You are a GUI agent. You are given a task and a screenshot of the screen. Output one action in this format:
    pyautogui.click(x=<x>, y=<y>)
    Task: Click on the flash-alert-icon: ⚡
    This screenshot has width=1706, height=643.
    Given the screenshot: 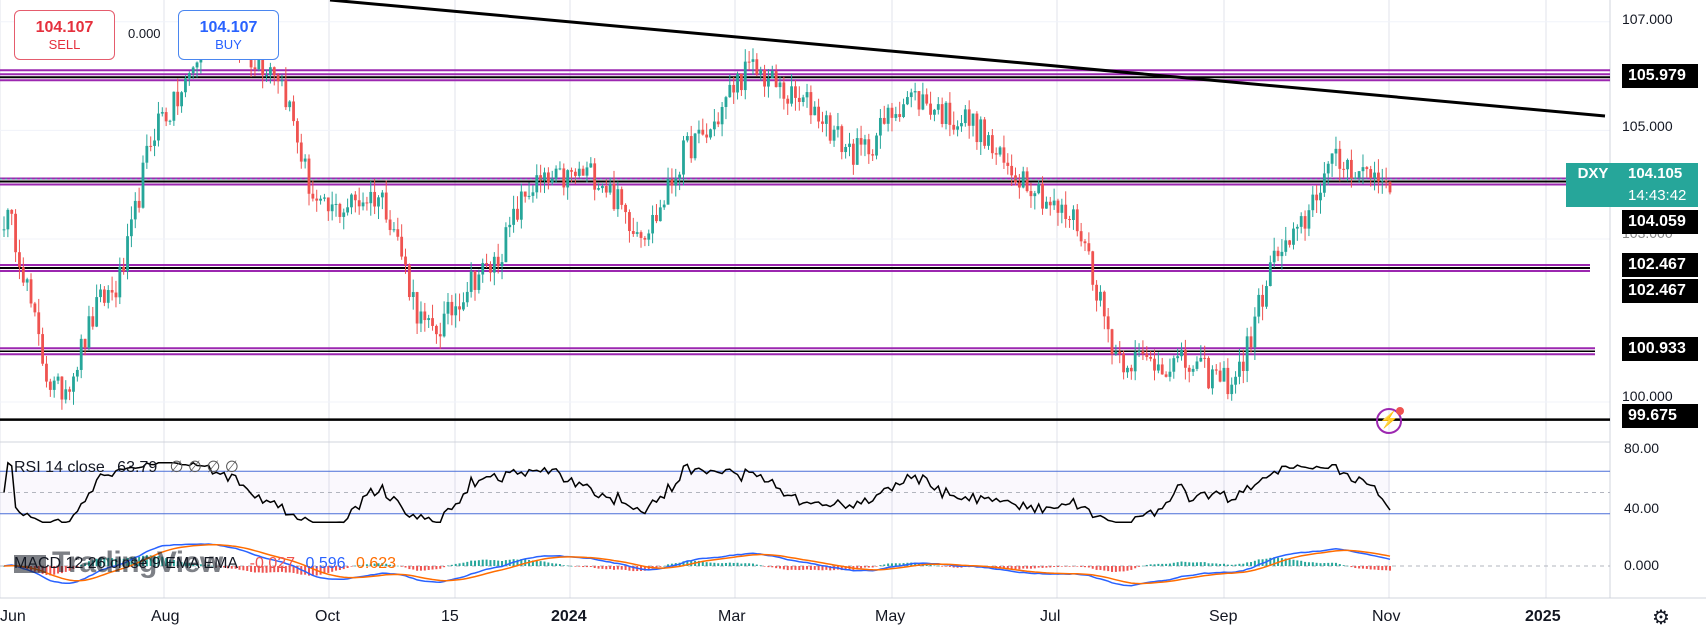 What is the action you would take?
    pyautogui.click(x=1389, y=421)
    